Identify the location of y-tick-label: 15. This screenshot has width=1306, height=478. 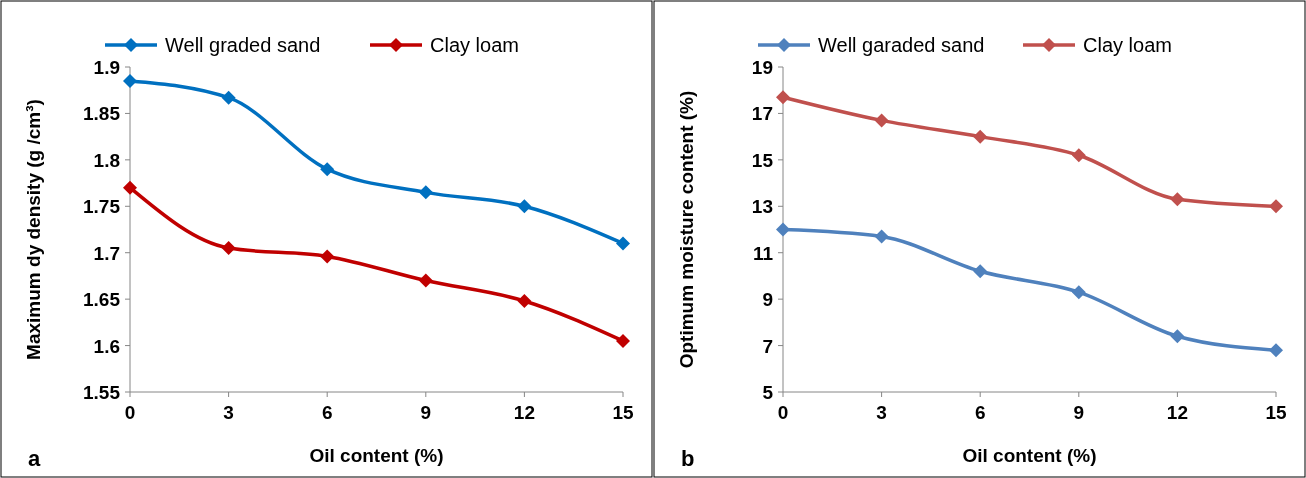
(762, 160).